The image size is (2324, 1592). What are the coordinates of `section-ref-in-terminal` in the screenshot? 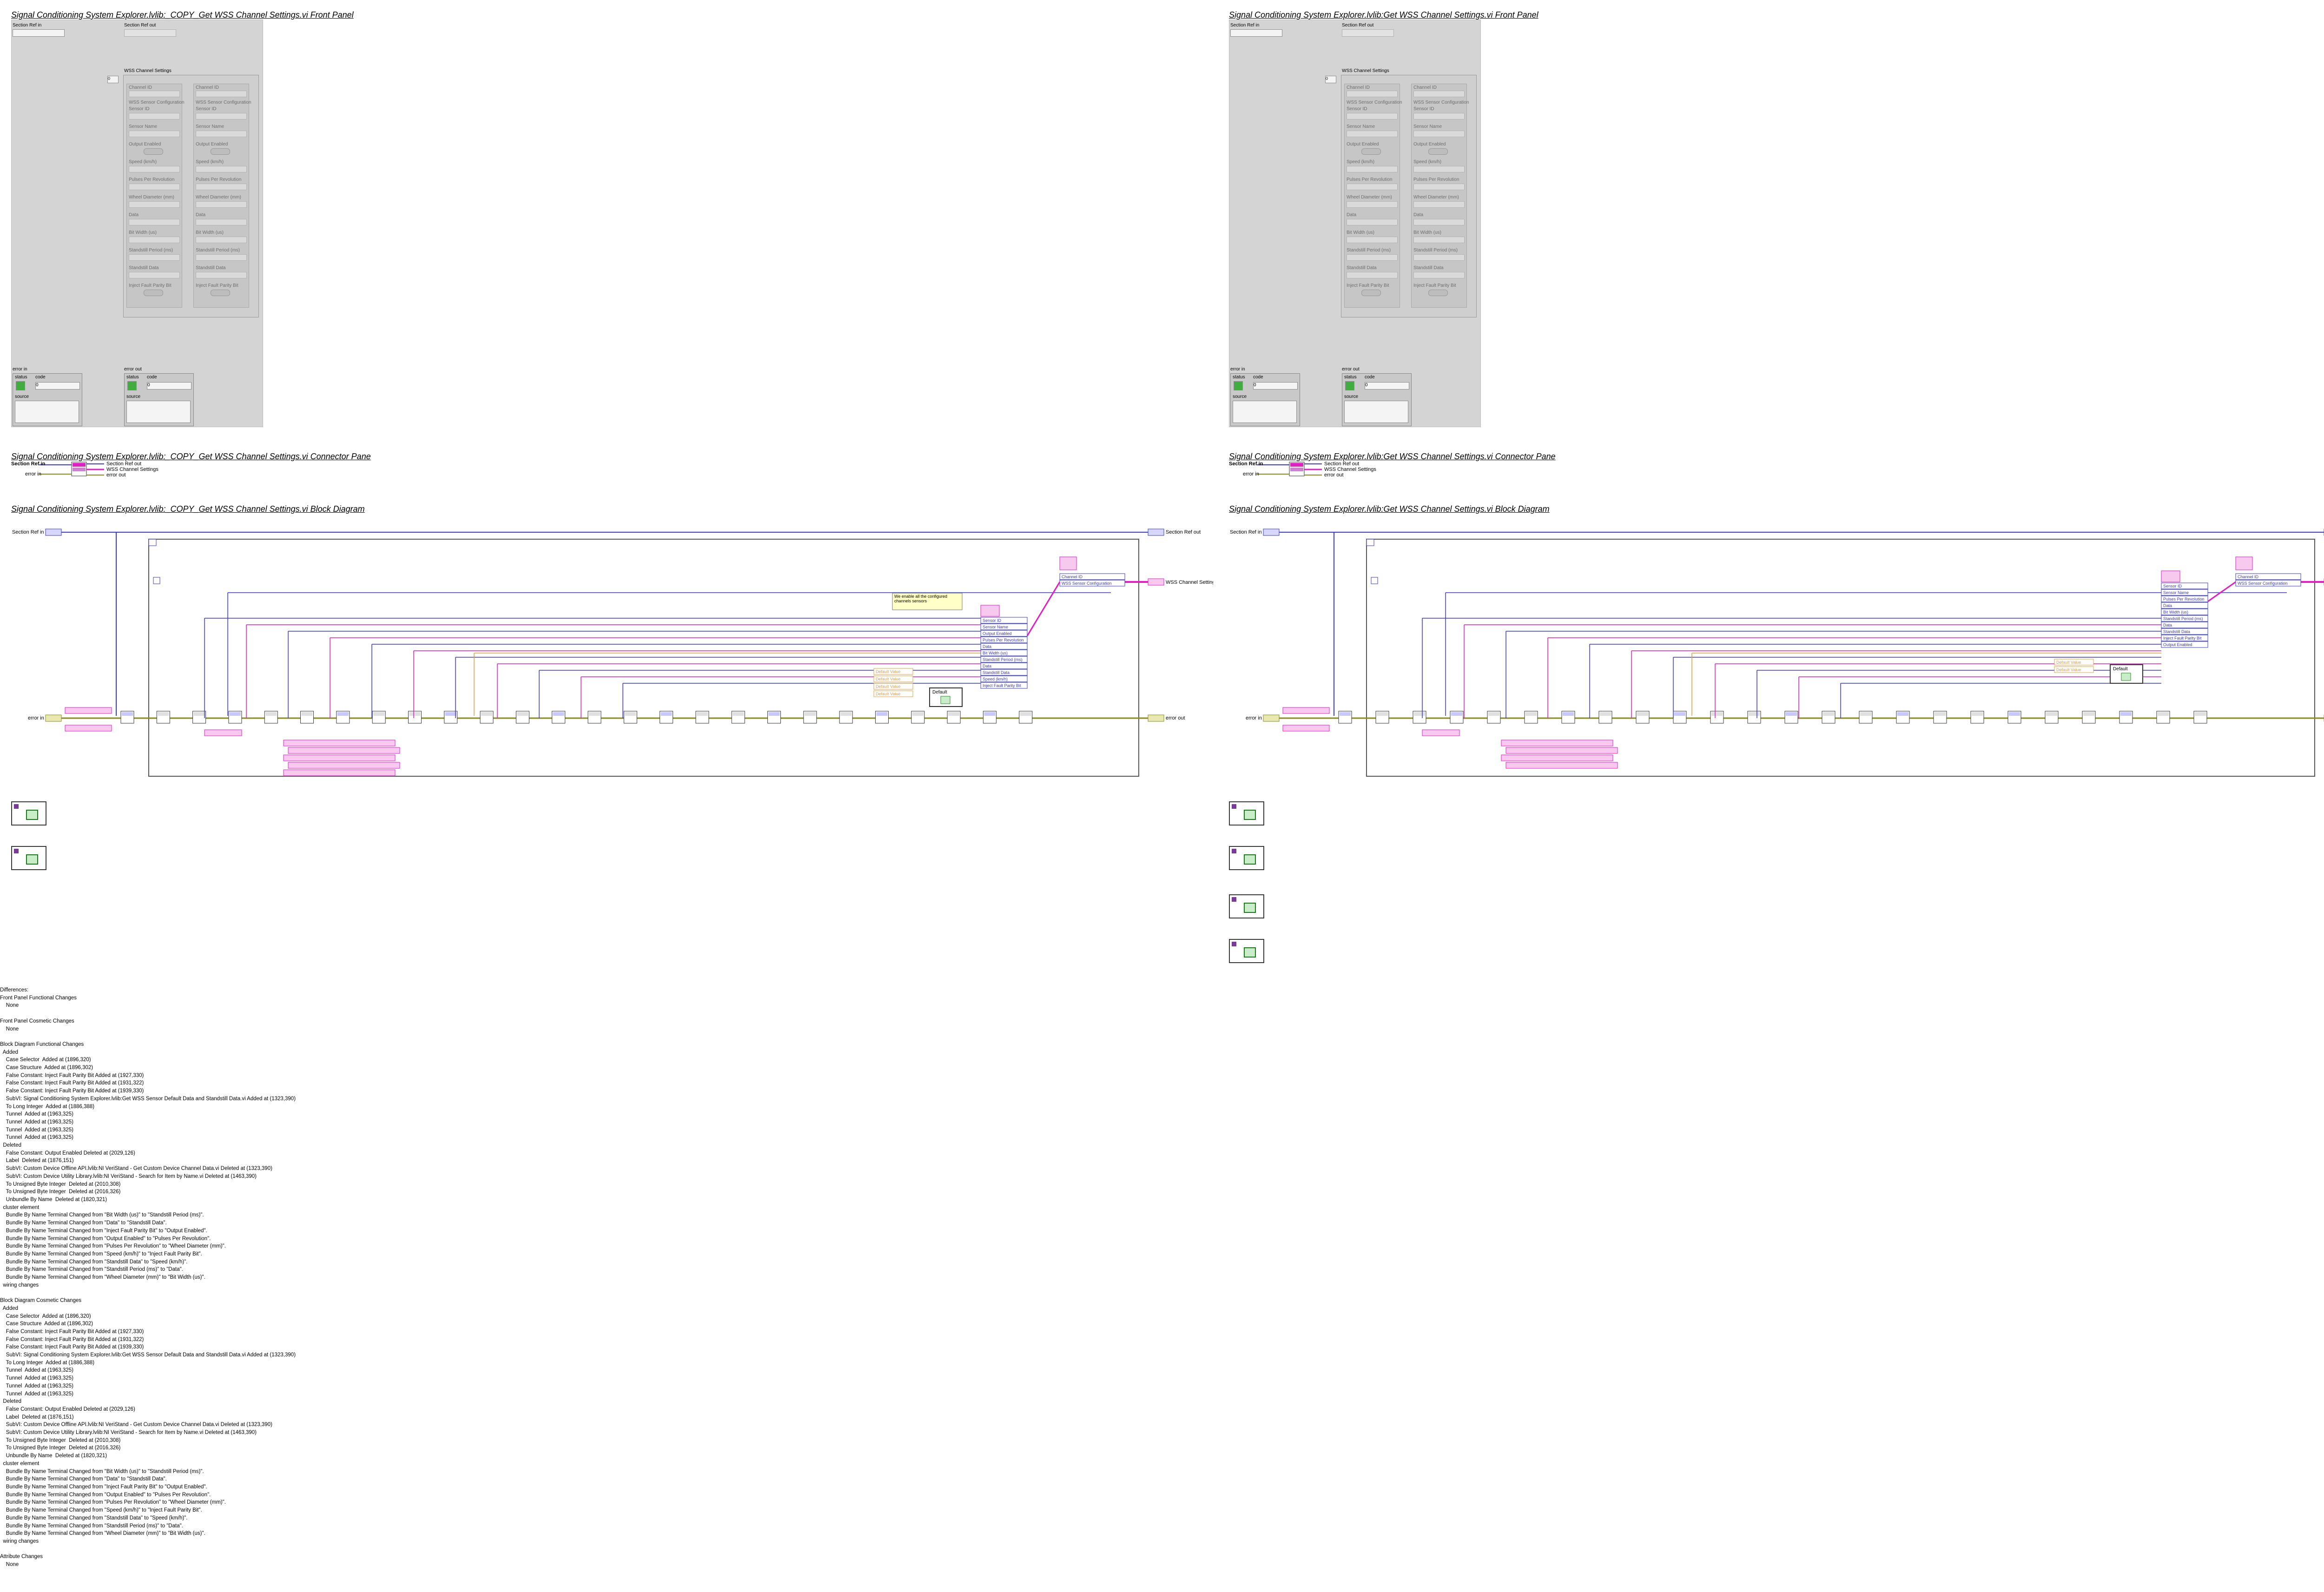 It's located at (53, 532).